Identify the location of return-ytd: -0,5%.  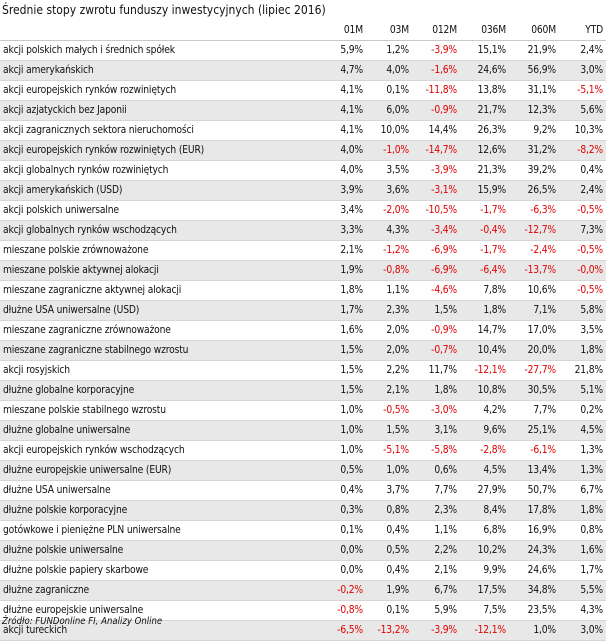
(582, 210).